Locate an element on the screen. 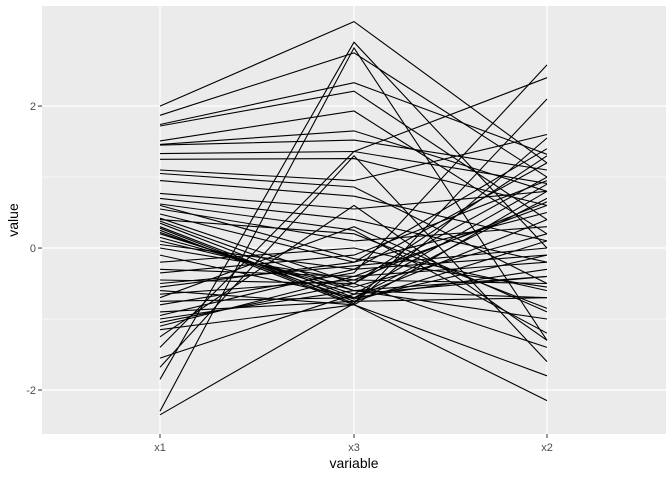  y-tick-label: 2 is located at coordinates (33, 107).